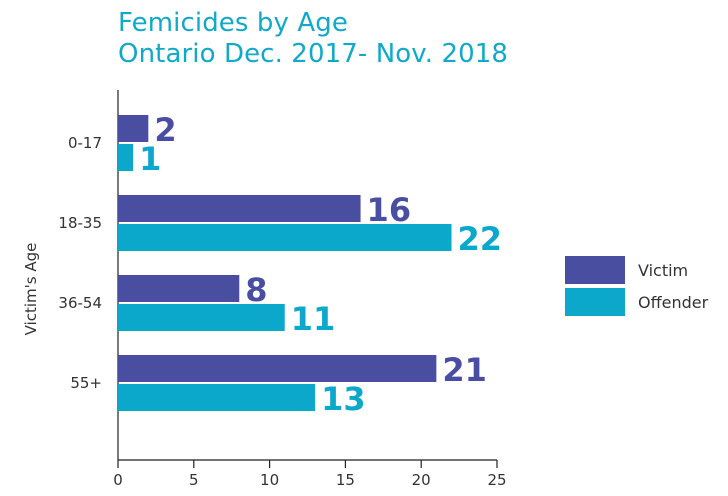  What do you see at coordinates (673, 302) in the screenshot?
I see `legend-label-offender: Offender` at bounding box center [673, 302].